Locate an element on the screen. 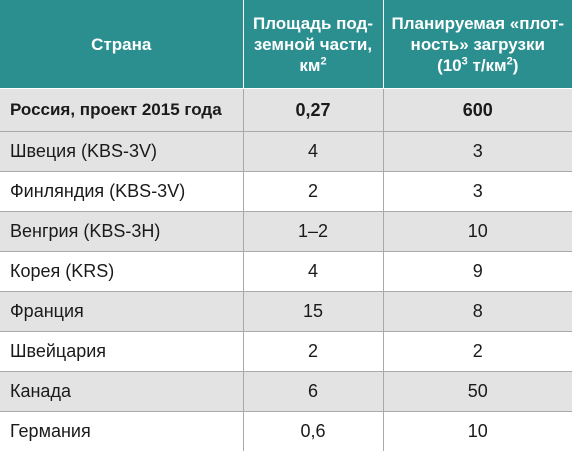 The height and width of the screenshot is (451, 572). cell-country: Канада is located at coordinates (121, 392).